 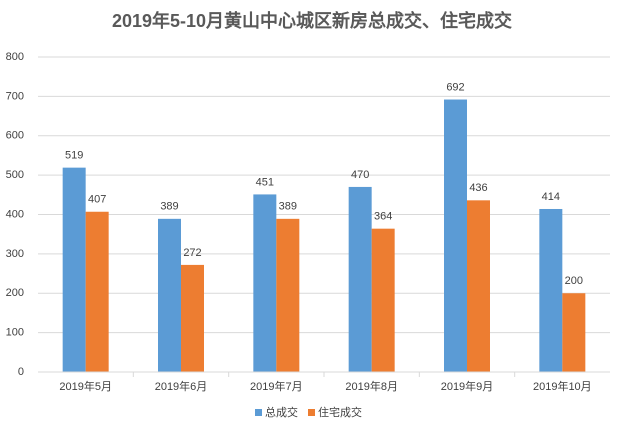 What do you see at coordinates (21, 372) in the screenshot?
I see `y-tick-label: 0` at bounding box center [21, 372].